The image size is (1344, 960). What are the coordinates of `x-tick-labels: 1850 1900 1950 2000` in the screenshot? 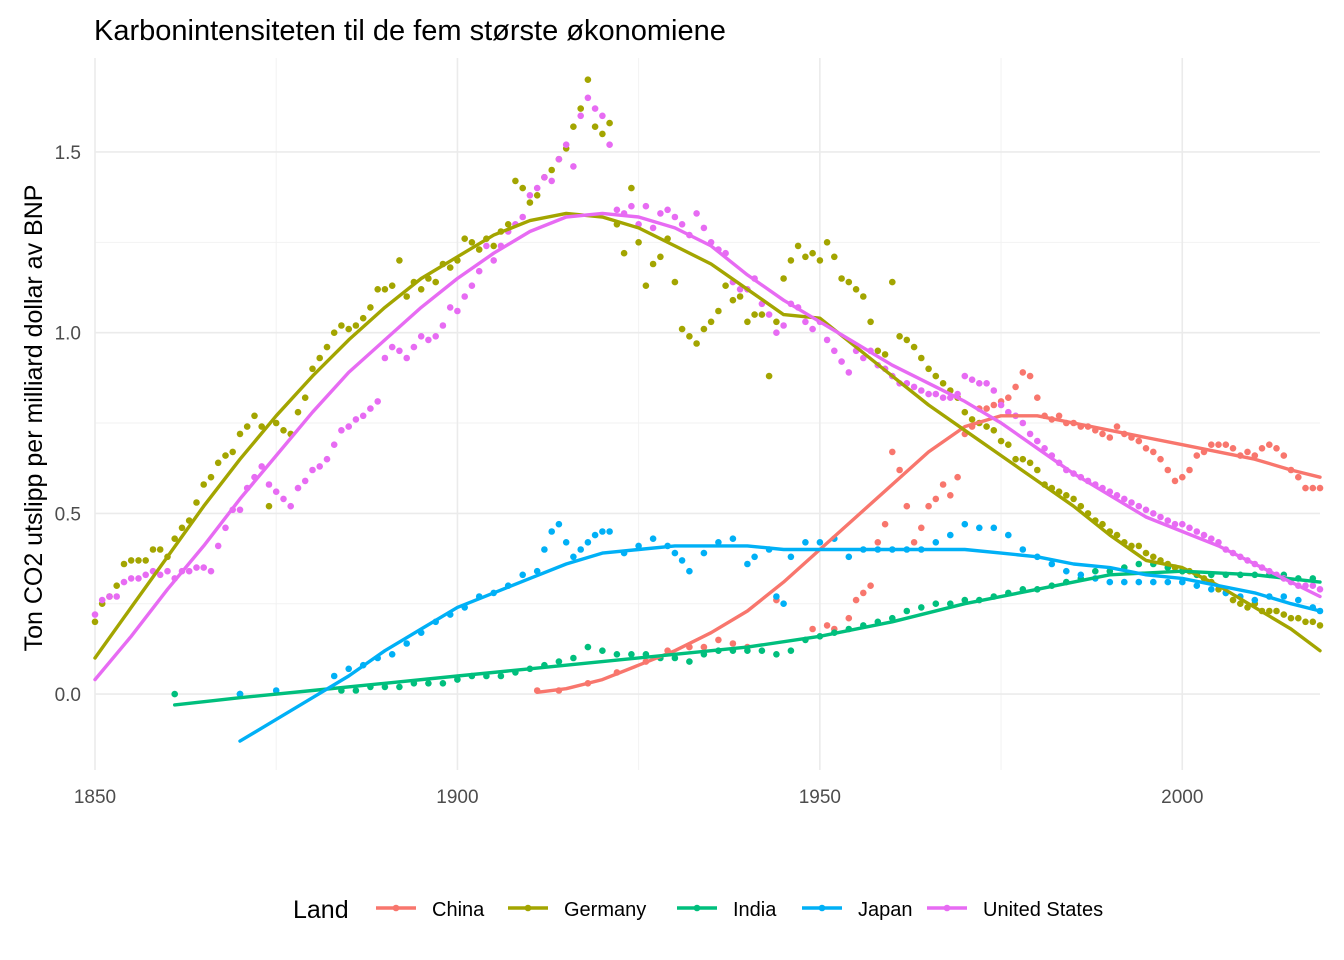 It's located at (639, 797).